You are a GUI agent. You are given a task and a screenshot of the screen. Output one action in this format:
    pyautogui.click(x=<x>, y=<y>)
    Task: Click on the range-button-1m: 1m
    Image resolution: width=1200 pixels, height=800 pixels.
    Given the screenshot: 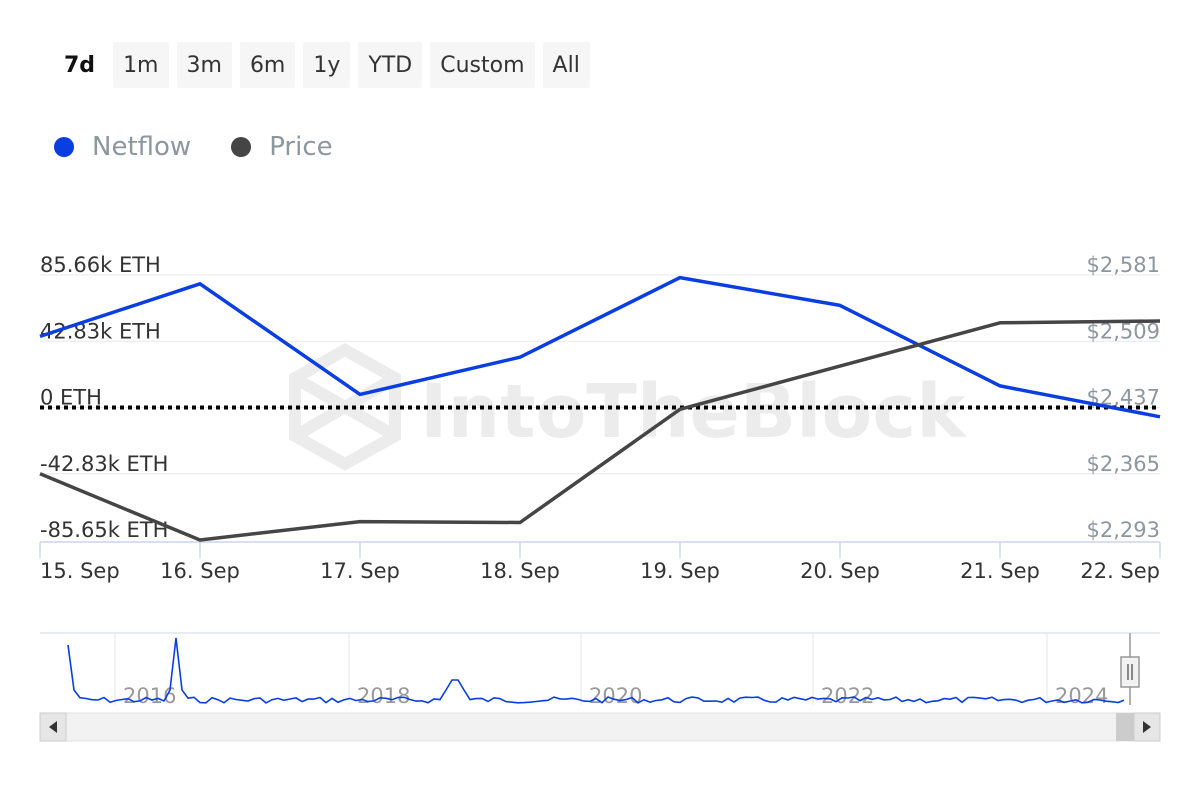 What is the action you would take?
    pyautogui.click(x=141, y=65)
    